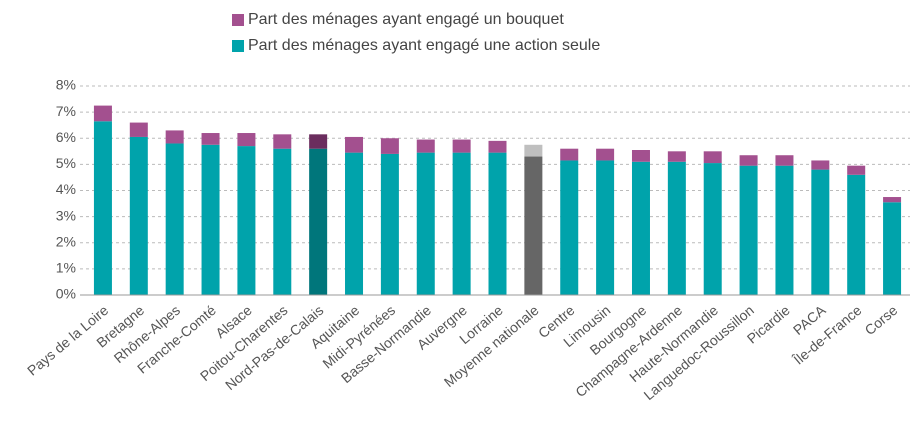 The height and width of the screenshot is (445, 912). What do you see at coordinates (66, 268) in the screenshot?
I see `y-tick-label: 1%` at bounding box center [66, 268].